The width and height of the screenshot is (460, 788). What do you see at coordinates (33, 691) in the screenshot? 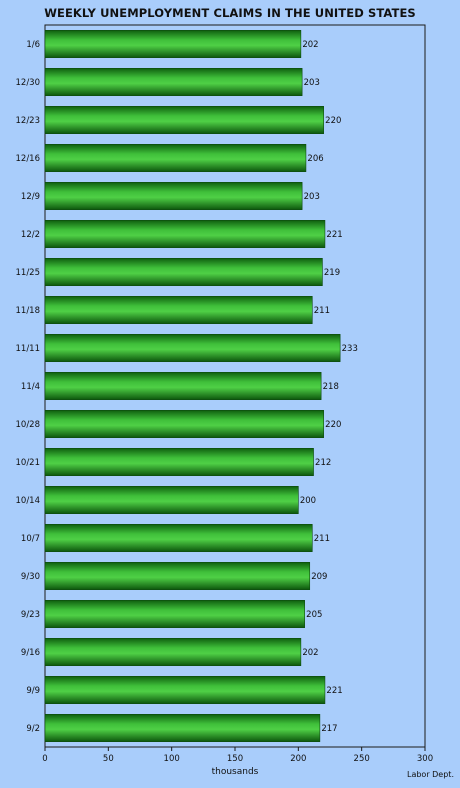
I see `category-label: 9/9` at bounding box center [33, 691].